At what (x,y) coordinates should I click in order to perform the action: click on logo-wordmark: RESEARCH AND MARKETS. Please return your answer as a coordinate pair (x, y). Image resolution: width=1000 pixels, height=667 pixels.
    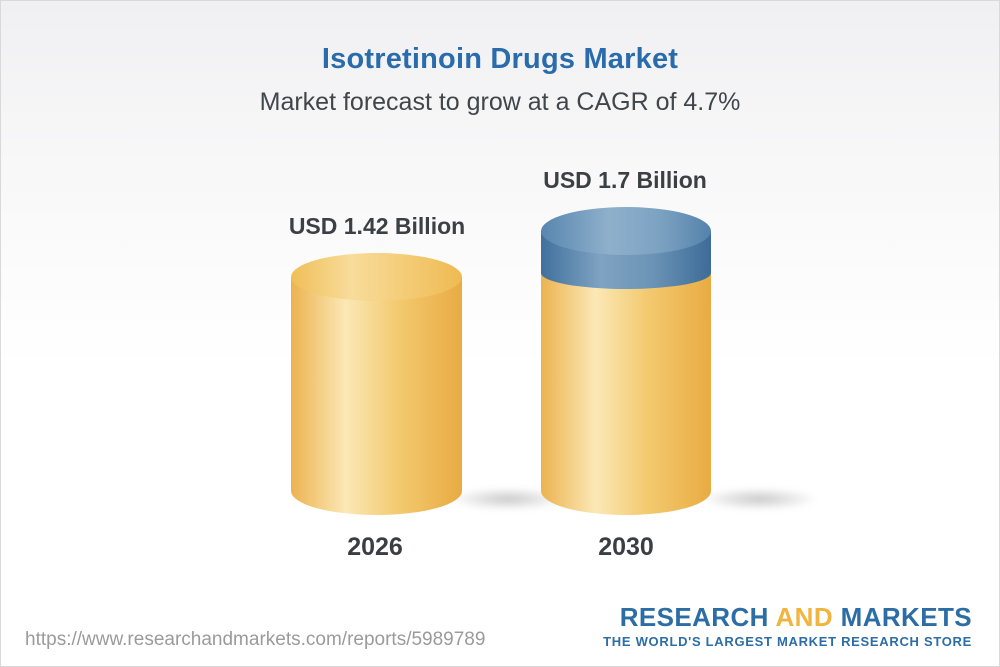
    Looking at the image, I should click on (787, 617).